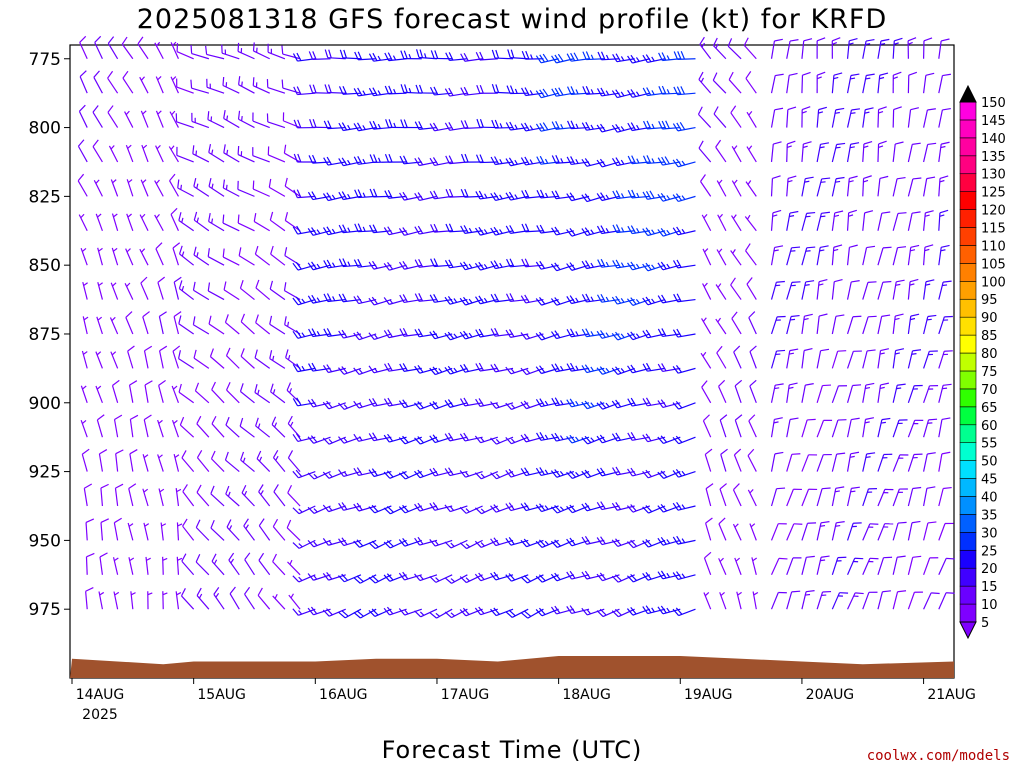 The image size is (1024, 768). What do you see at coordinates (968, 577) in the screenshot?
I see `colorbar-bin` at bounding box center [968, 577].